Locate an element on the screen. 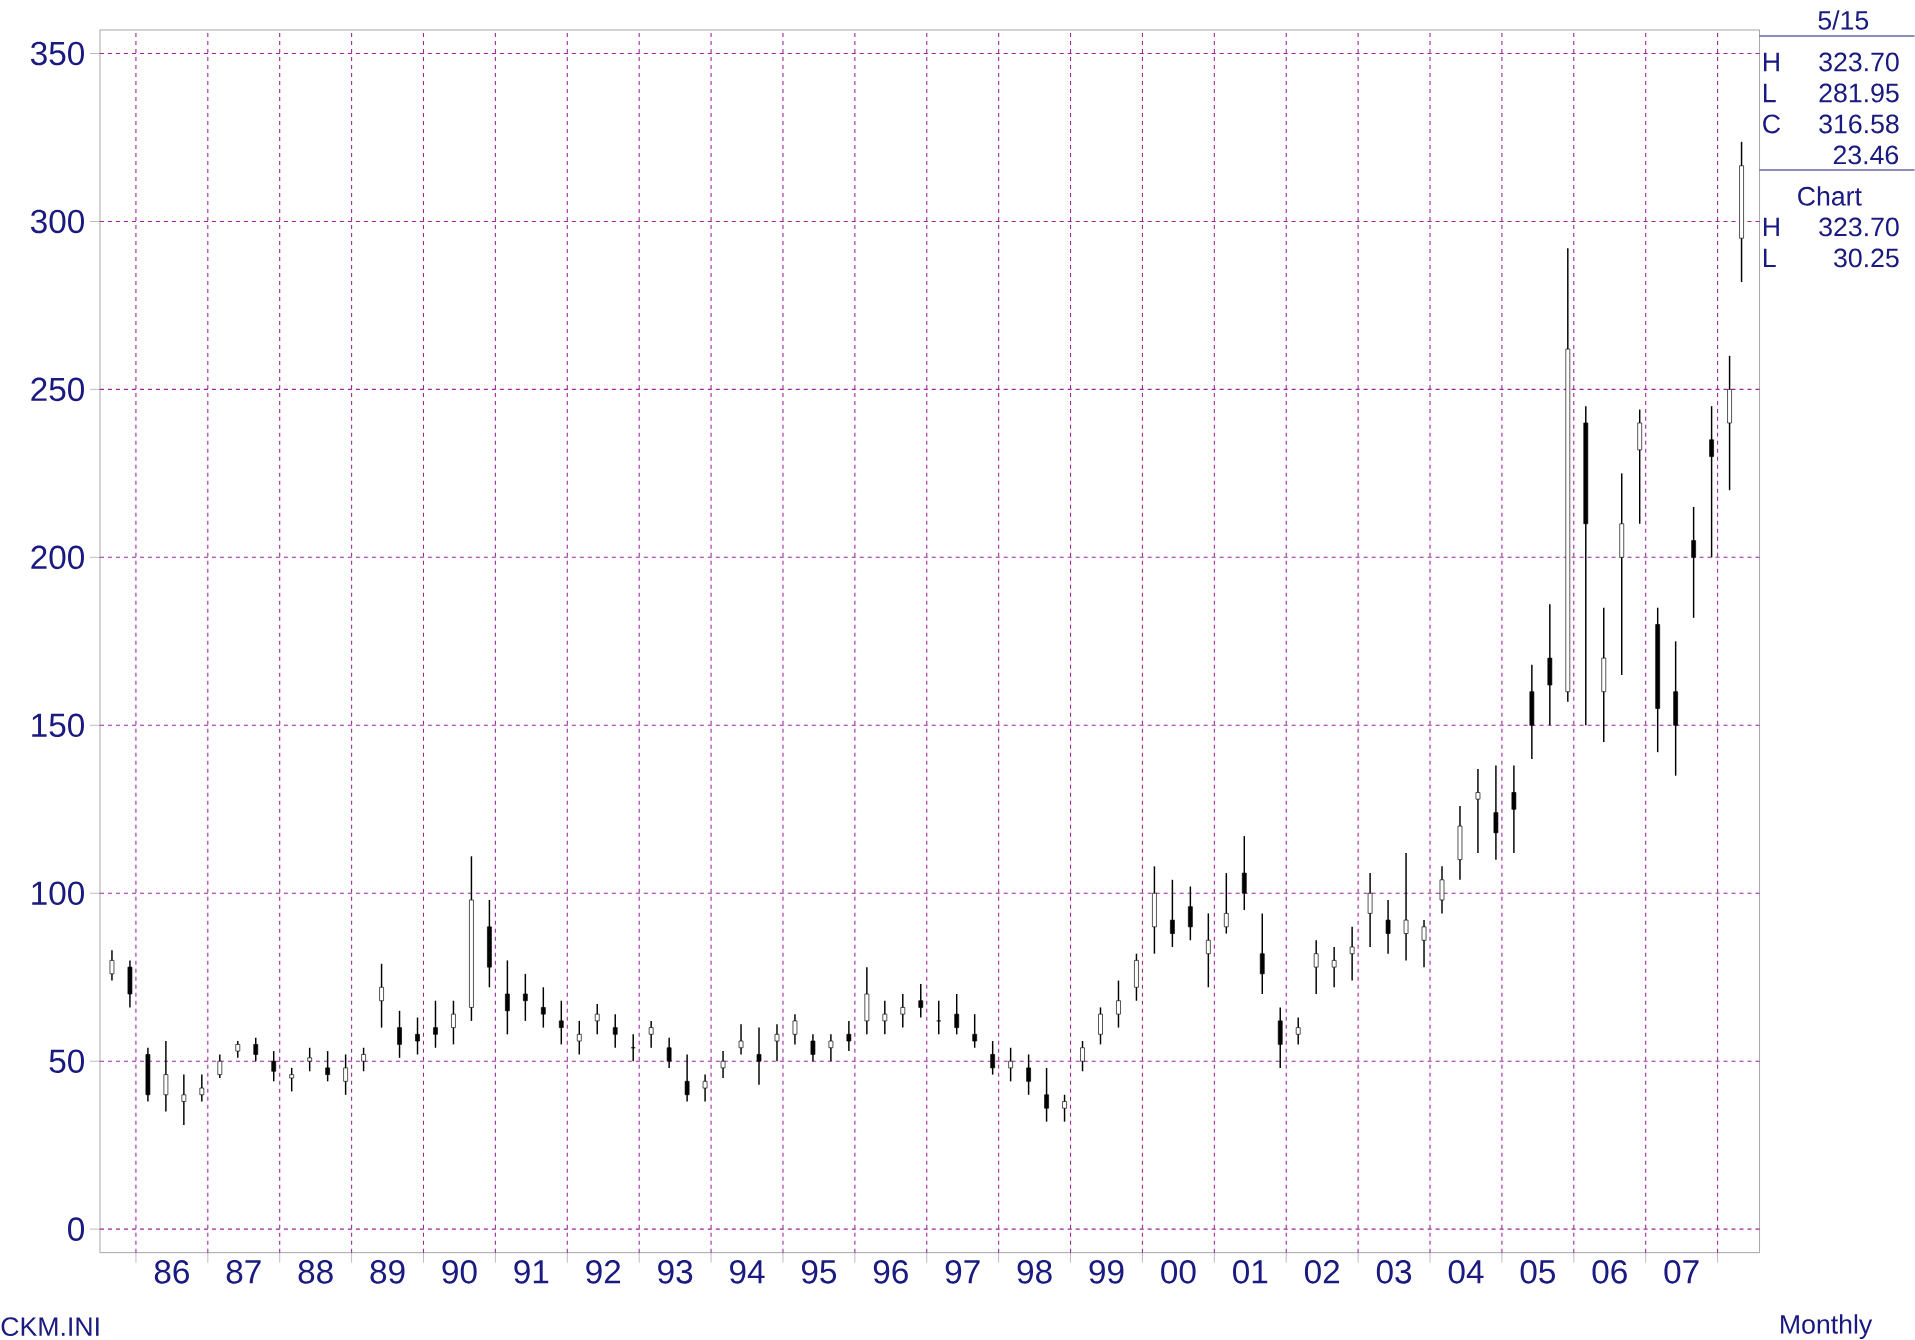  y-tick-label: 350 is located at coordinates (57, 53).